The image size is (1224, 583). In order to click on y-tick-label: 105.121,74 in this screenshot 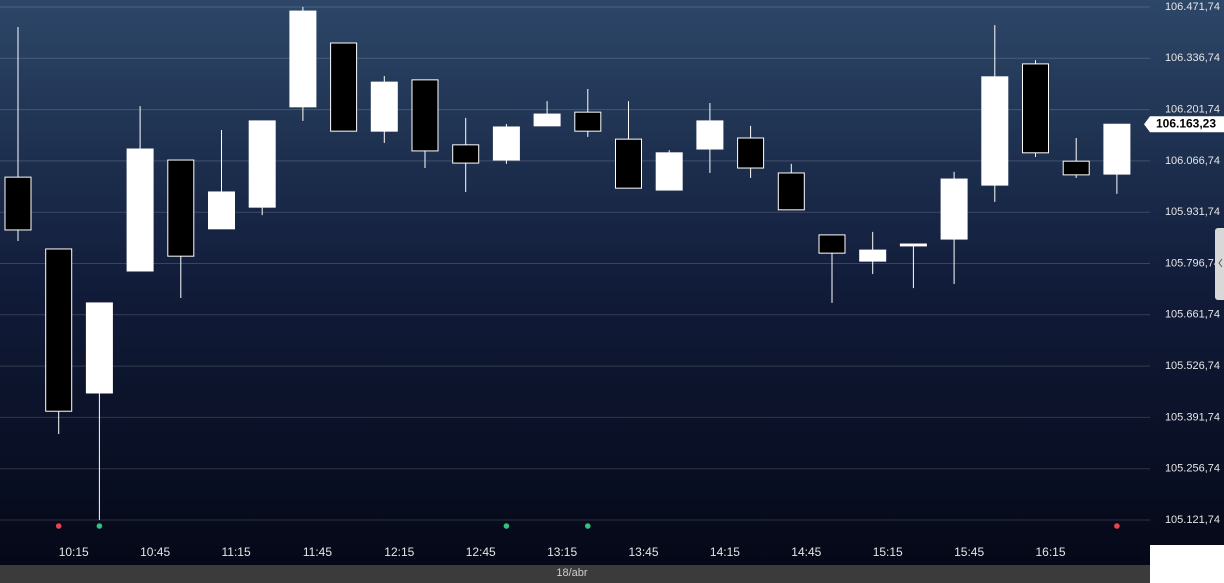, I will do `click(1192, 520)`.